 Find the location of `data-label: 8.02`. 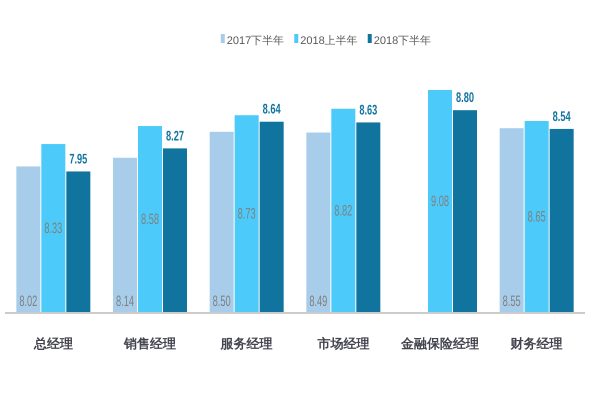

data-label: 8.02 is located at coordinates (34, 301).